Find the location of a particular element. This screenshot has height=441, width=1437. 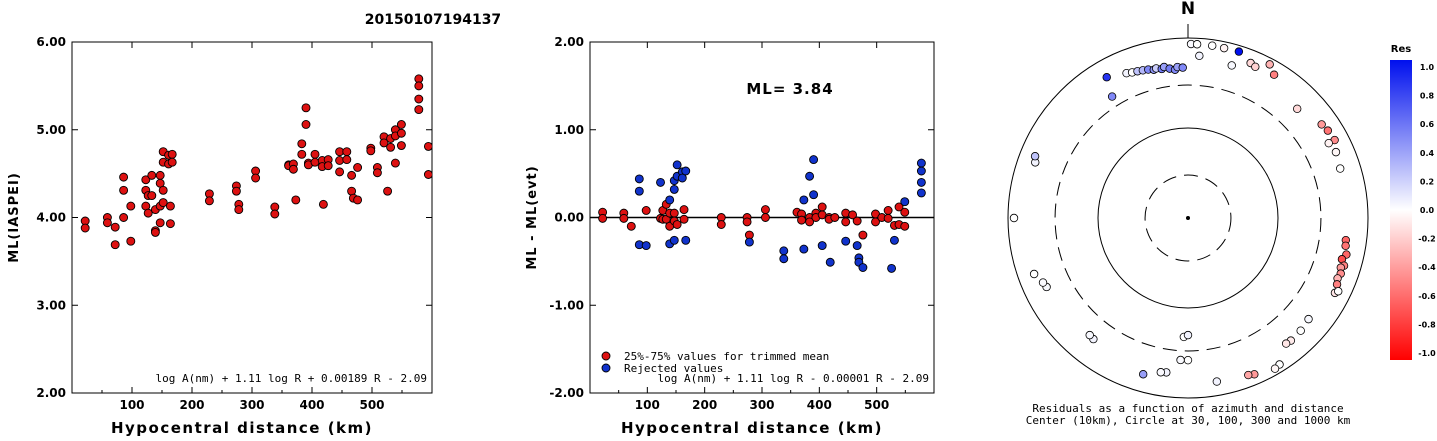

colorbar-label: 0.4 is located at coordinates (1427, 153).